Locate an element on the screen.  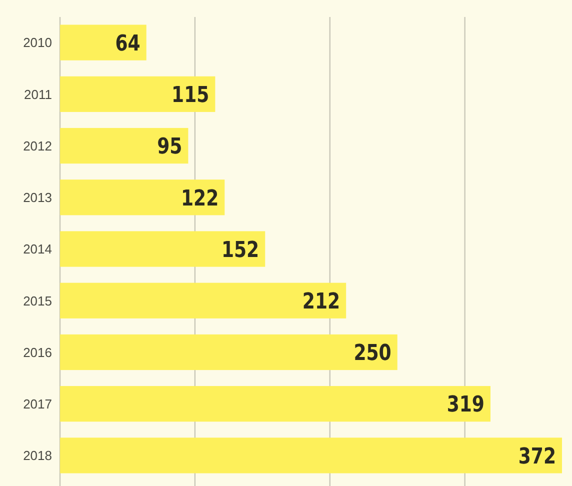
y-tick-label: 2010 is located at coordinates (37, 42).